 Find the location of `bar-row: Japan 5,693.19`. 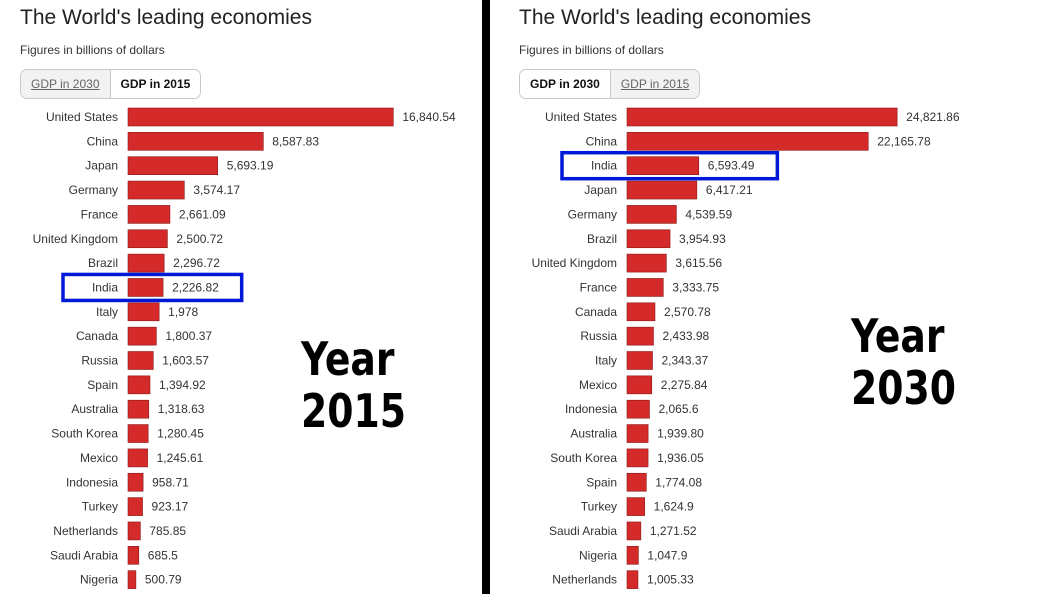

bar-row: Japan 5,693.19 is located at coordinates (179, 166).